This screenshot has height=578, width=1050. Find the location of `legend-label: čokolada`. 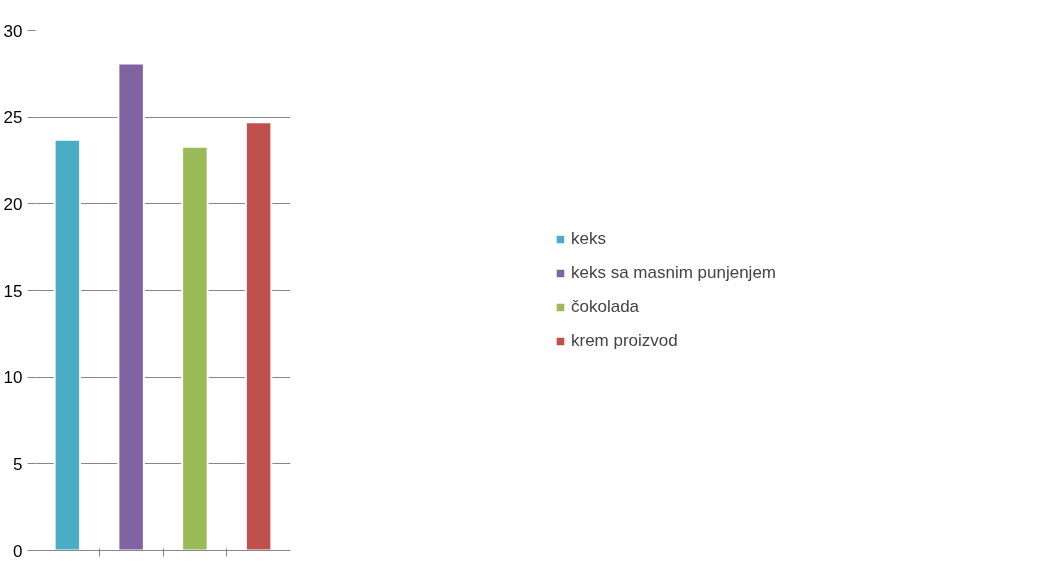

legend-label: čokolada is located at coordinates (605, 307).